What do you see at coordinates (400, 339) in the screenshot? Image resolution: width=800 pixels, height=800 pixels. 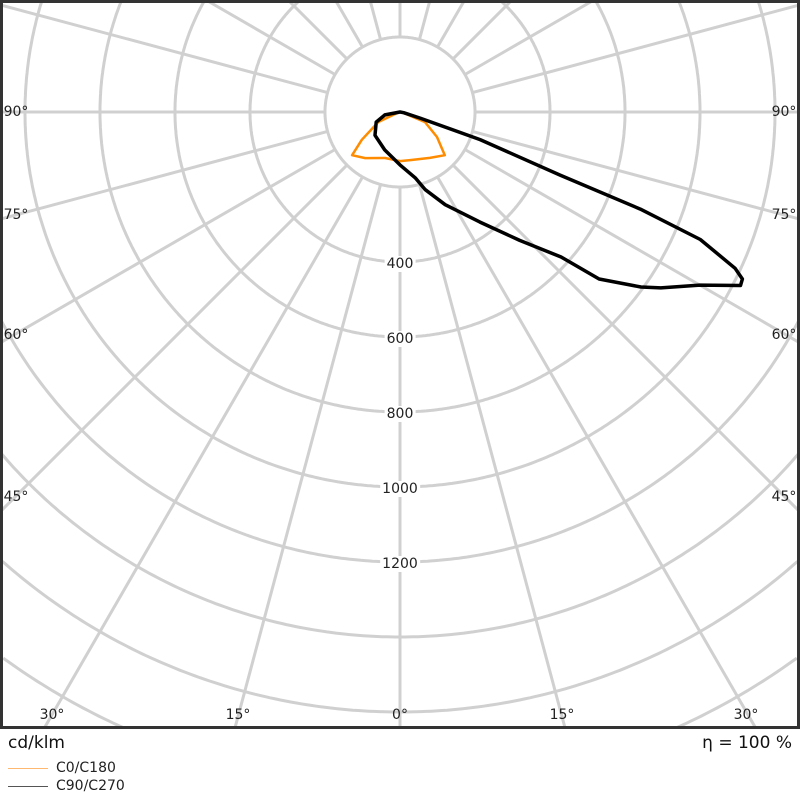 I see `radial-tick-label: 600` at bounding box center [400, 339].